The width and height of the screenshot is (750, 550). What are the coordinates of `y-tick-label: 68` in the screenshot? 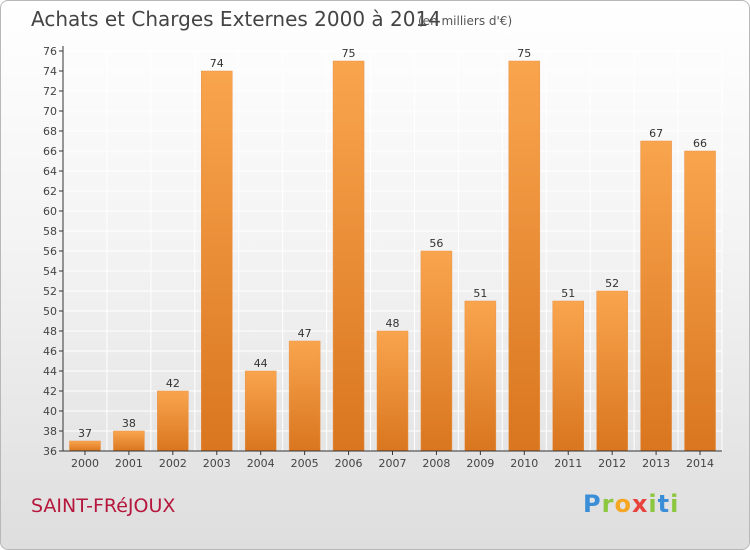 It's located at (50, 131).